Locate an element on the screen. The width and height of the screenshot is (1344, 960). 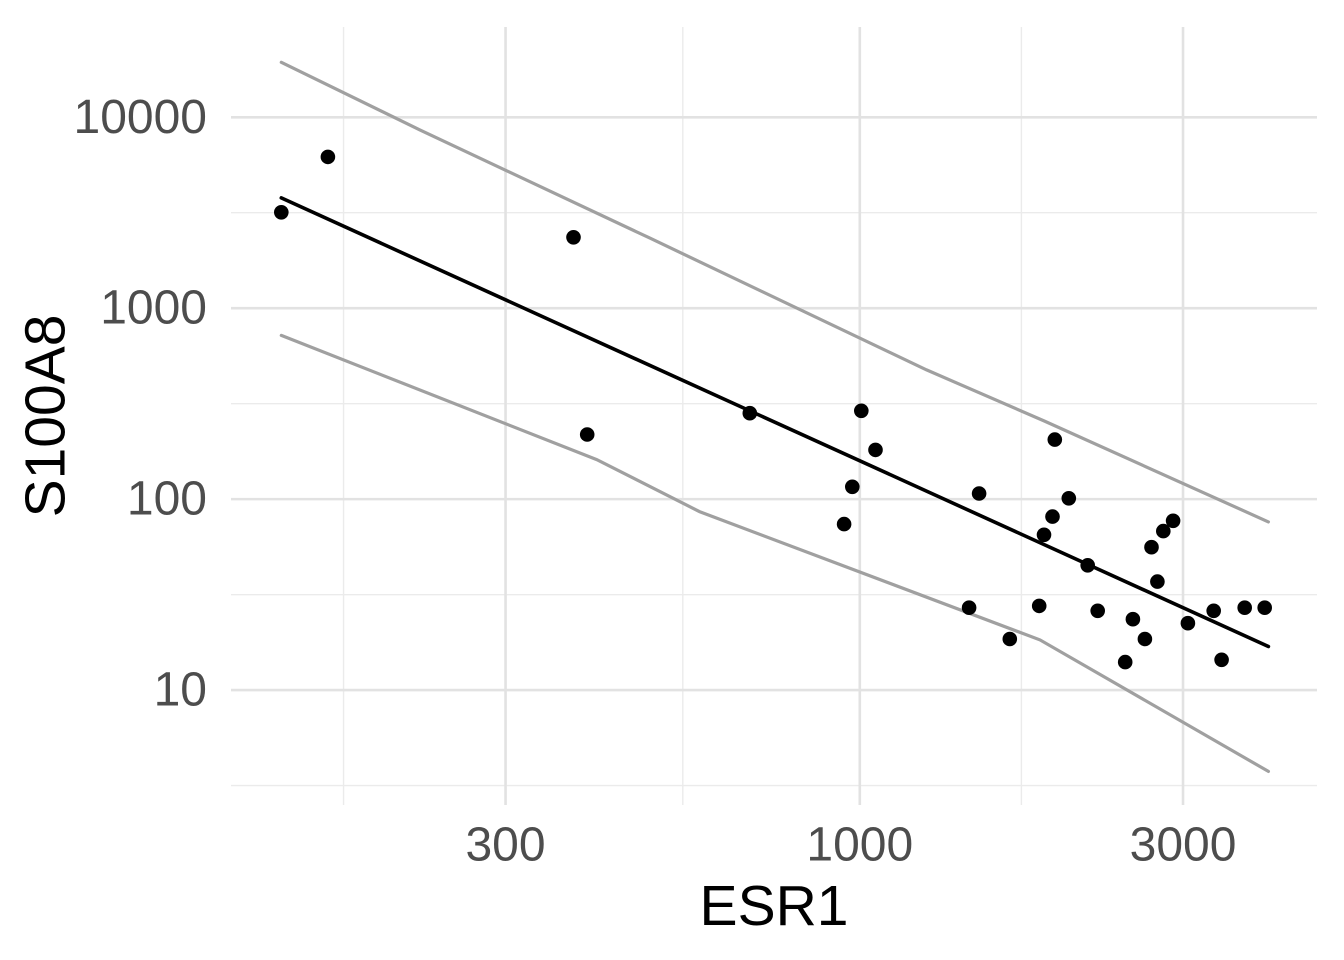
y-tick-label: 100 is located at coordinates (167, 499).